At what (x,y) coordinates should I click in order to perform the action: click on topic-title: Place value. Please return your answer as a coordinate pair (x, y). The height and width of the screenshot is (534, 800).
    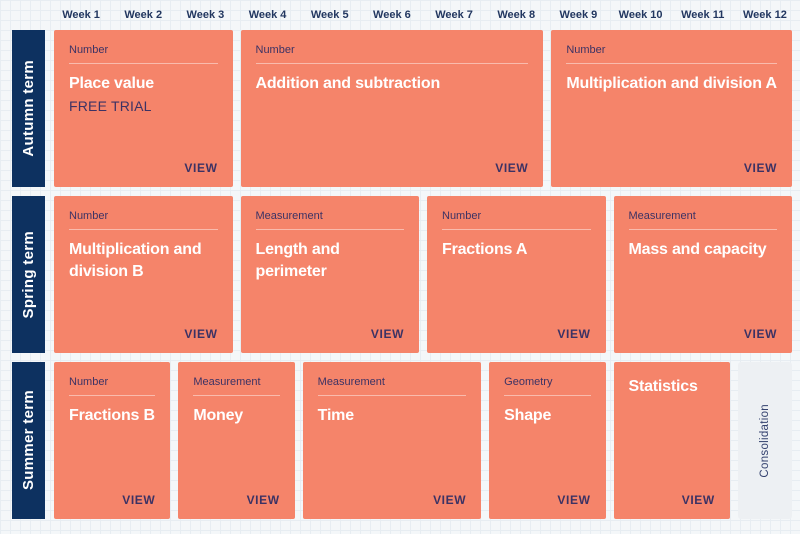
    Looking at the image, I should click on (111, 83).